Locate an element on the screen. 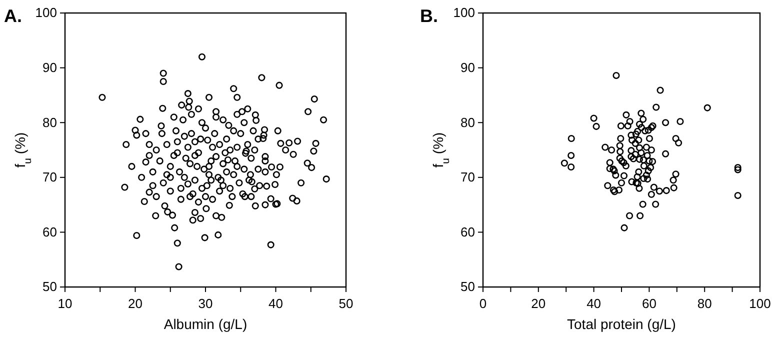  chart-title: A. is located at coordinates (13, 16).